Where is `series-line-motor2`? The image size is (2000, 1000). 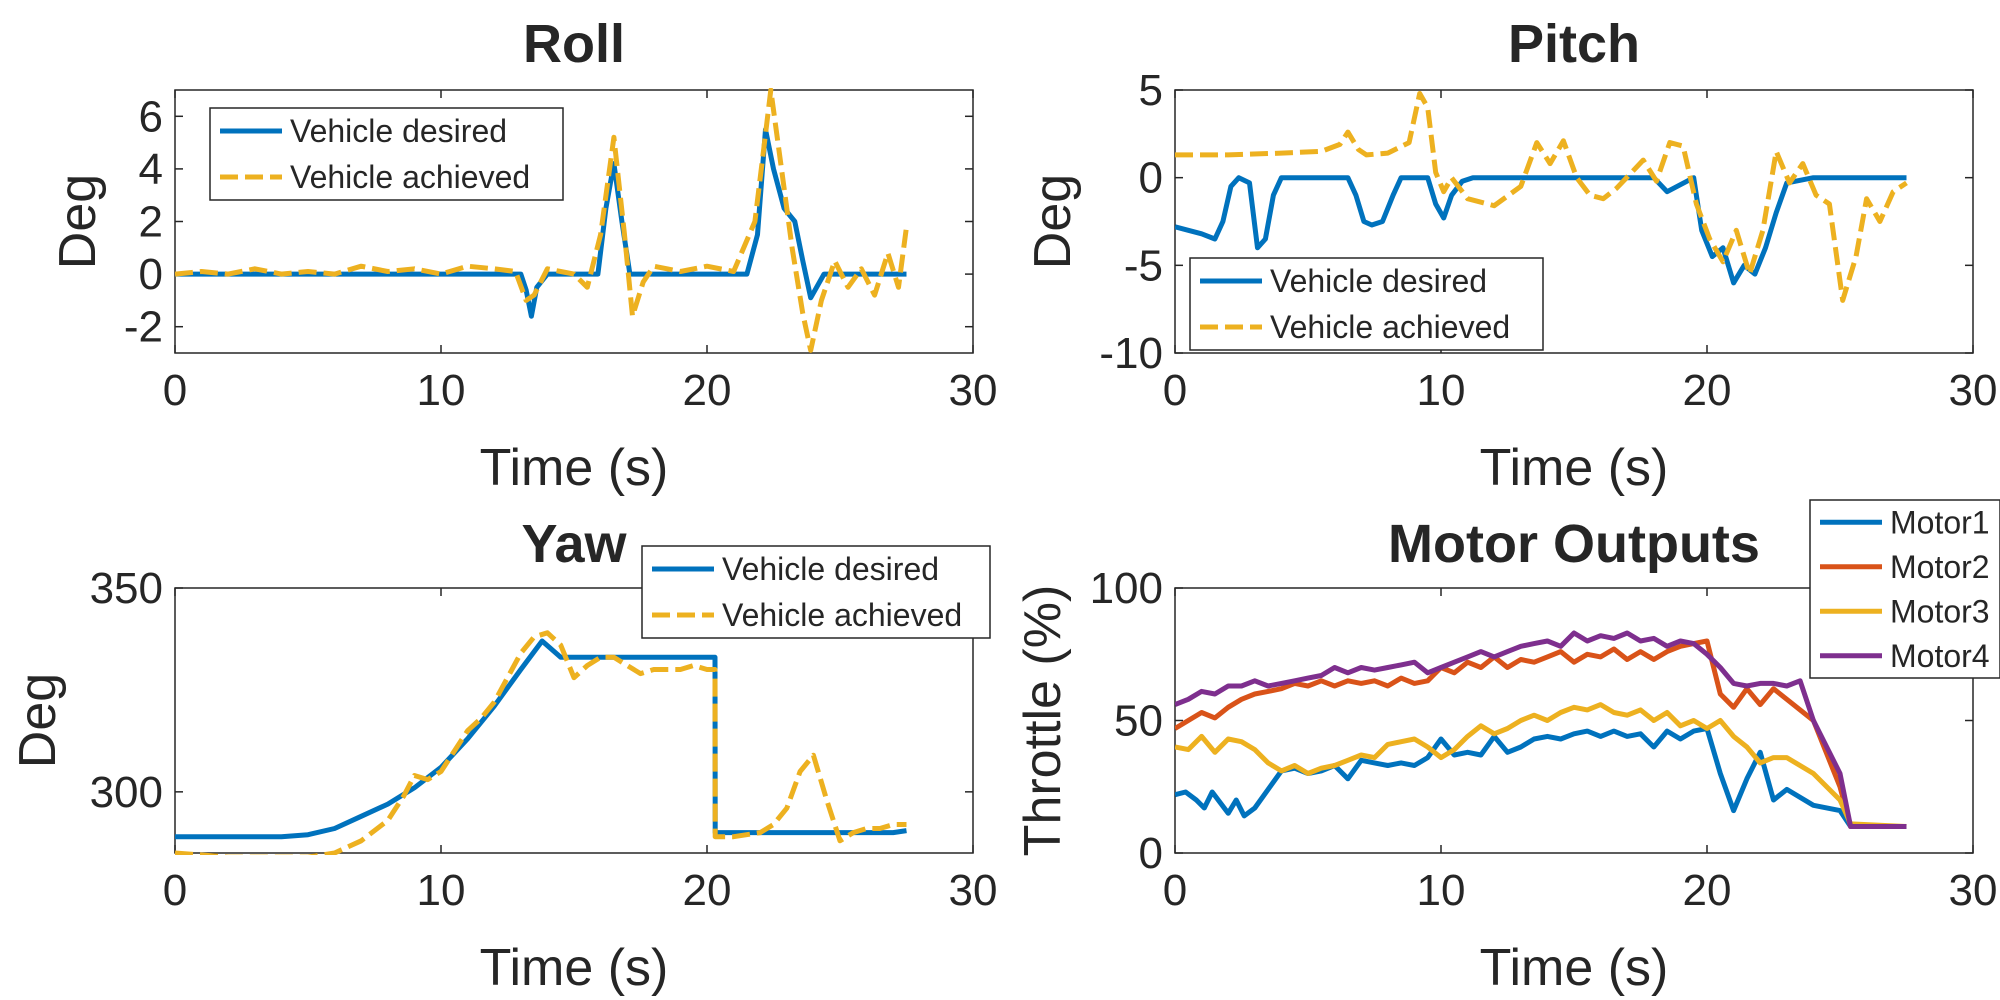
series-line-motor2 is located at coordinates (1541, 733).